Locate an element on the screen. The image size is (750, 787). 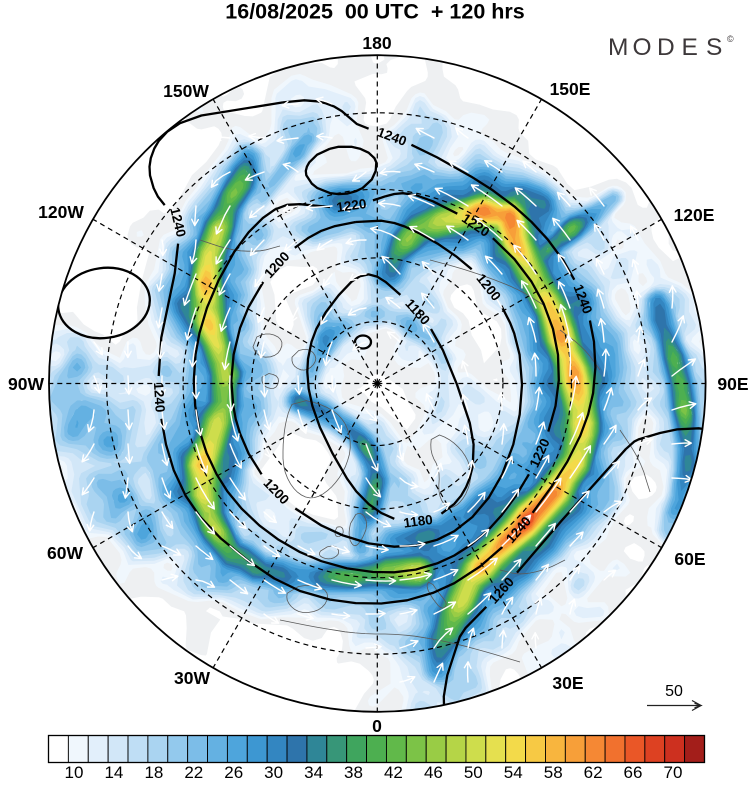
svg-text: 54 is located at coordinates (513, 772).